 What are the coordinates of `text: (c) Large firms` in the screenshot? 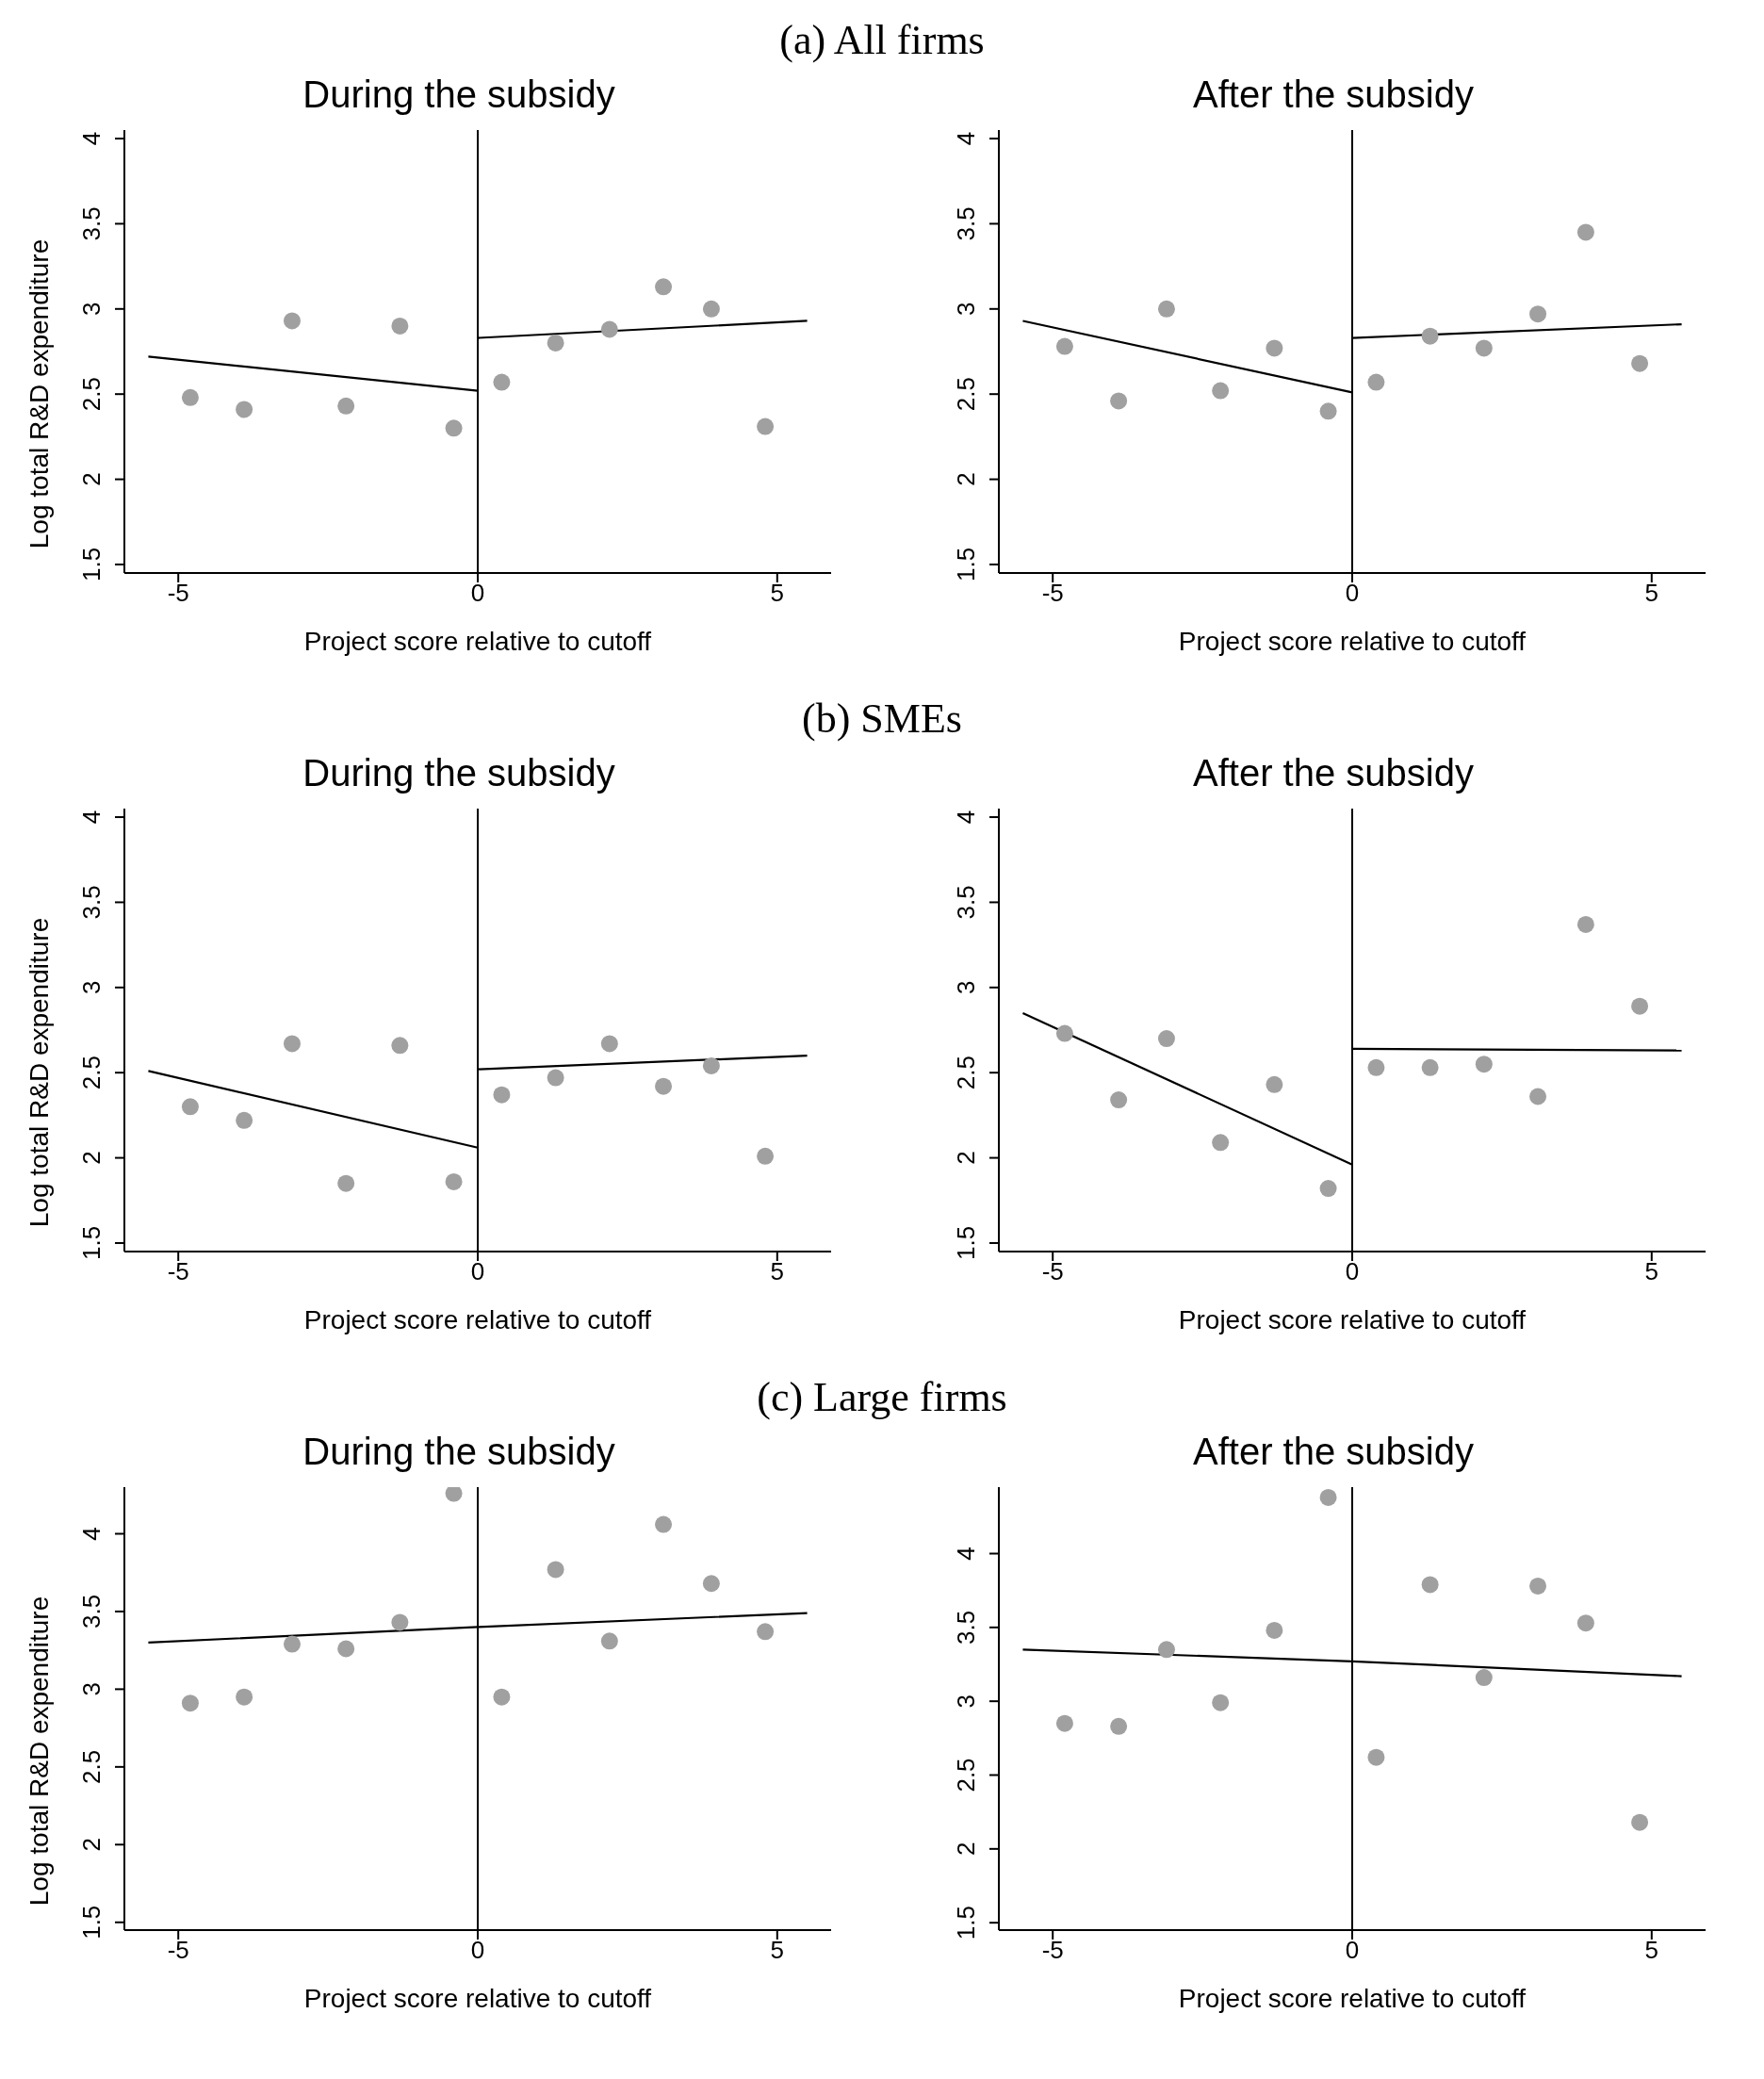 It's located at (882, 1397).